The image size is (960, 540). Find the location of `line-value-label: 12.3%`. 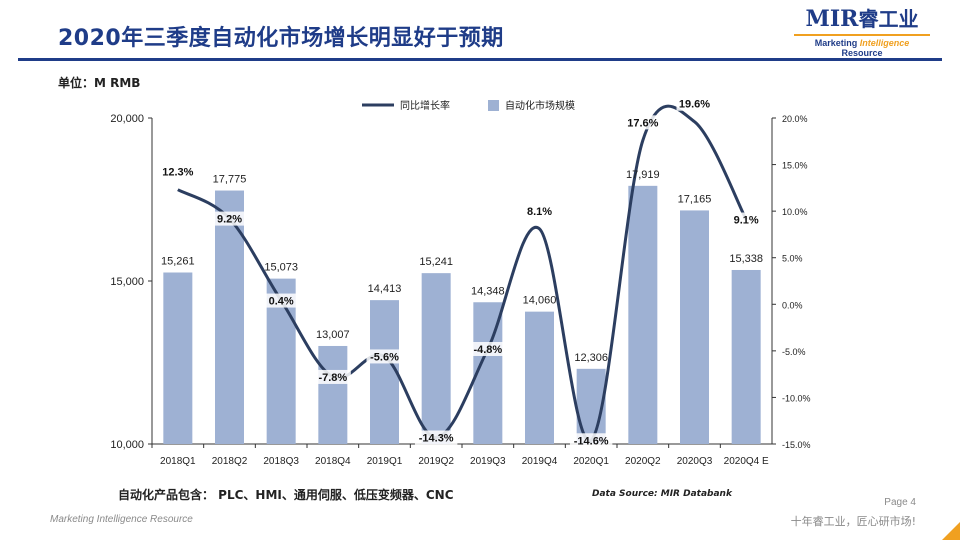

line-value-label: 12.3% is located at coordinates (177, 173).